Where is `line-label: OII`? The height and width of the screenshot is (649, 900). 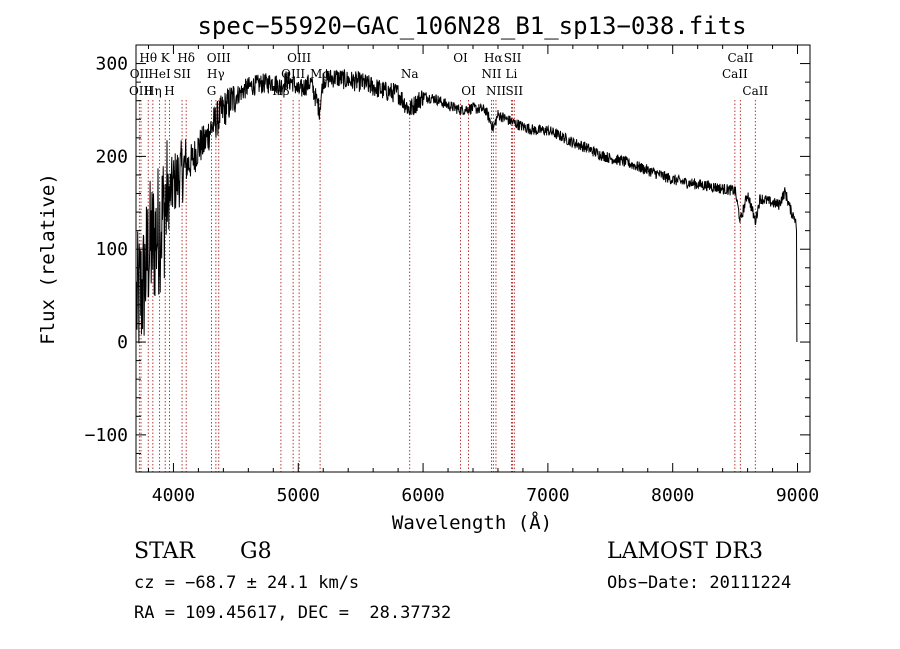
line-label: OII is located at coordinates (140, 74).